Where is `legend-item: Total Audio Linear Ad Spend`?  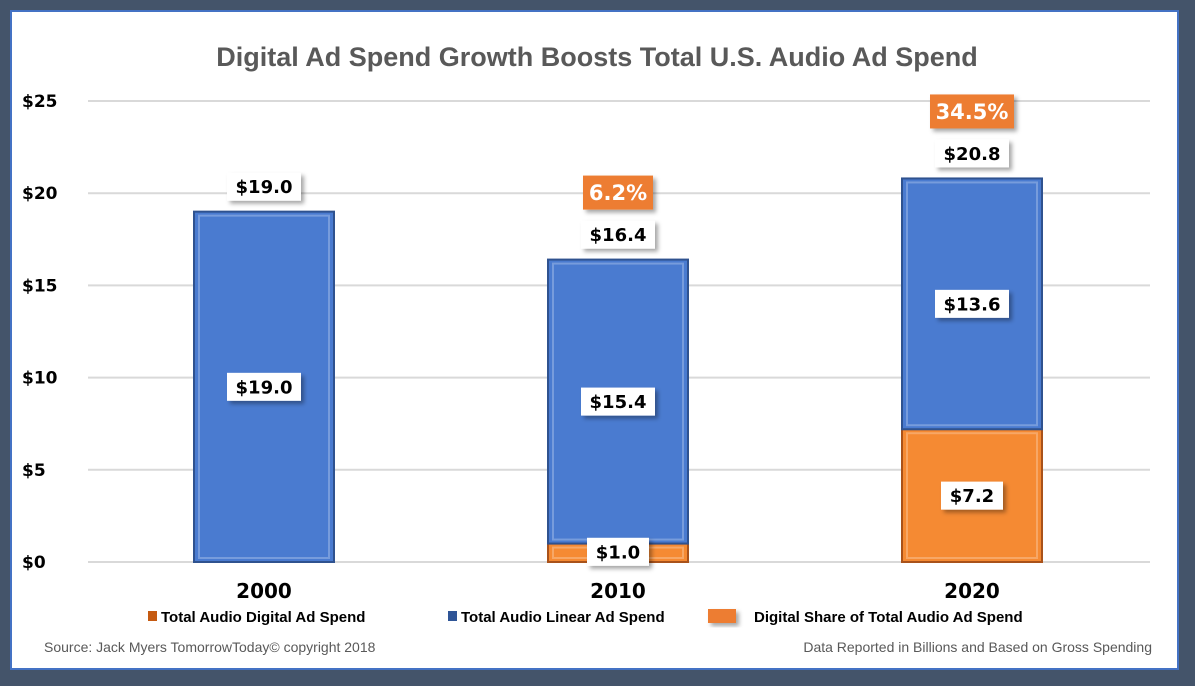
legend-item: Total Audio Linear Ad Spend is located at coordinates (556, 617).